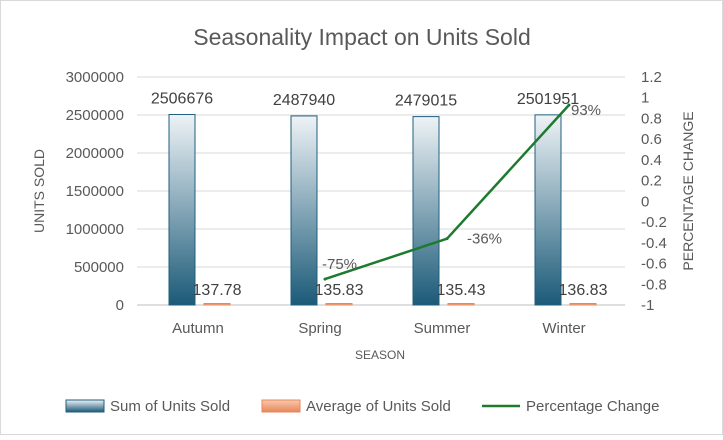 This screenshot has height=440, width=723. I want to click on data-label-percentage: -36%, so click(484, 239).